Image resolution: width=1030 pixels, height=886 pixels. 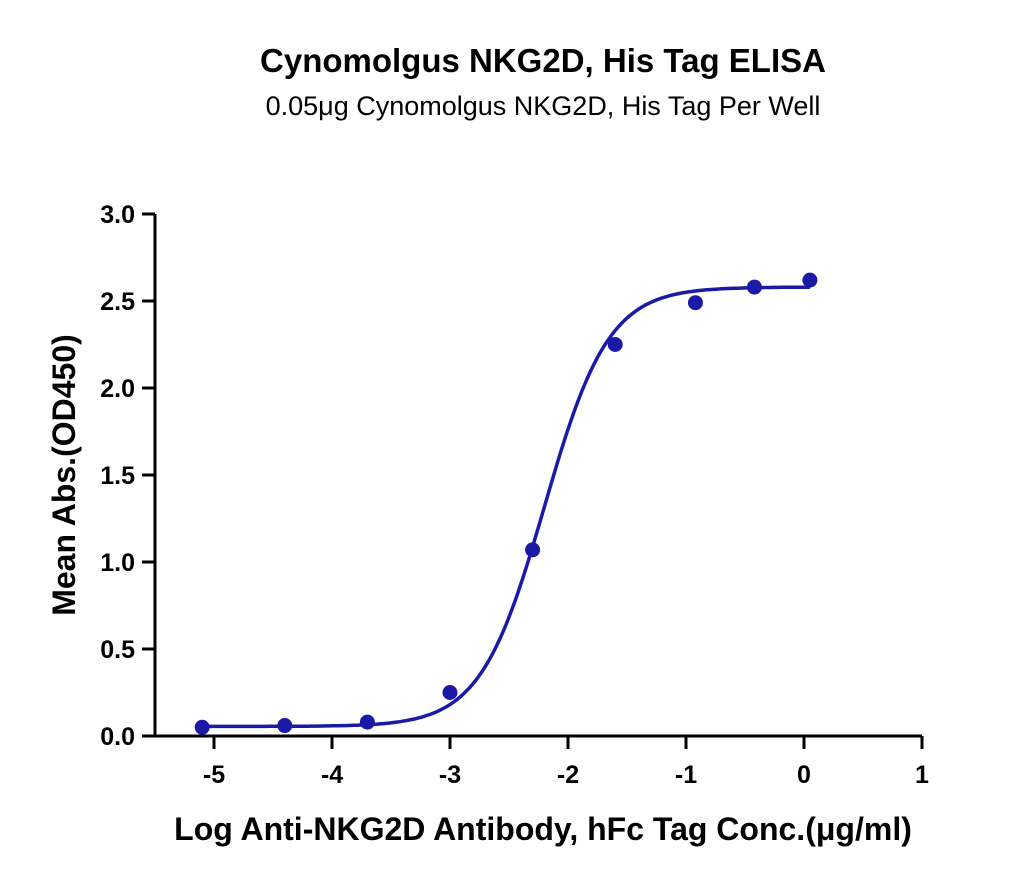 I want to click on x-tick-label: -1, so click(x=686, y=775).